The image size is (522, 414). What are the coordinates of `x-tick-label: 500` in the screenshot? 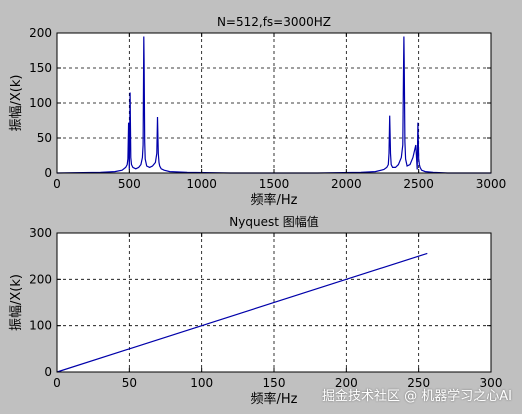 It's located at (129, 184).